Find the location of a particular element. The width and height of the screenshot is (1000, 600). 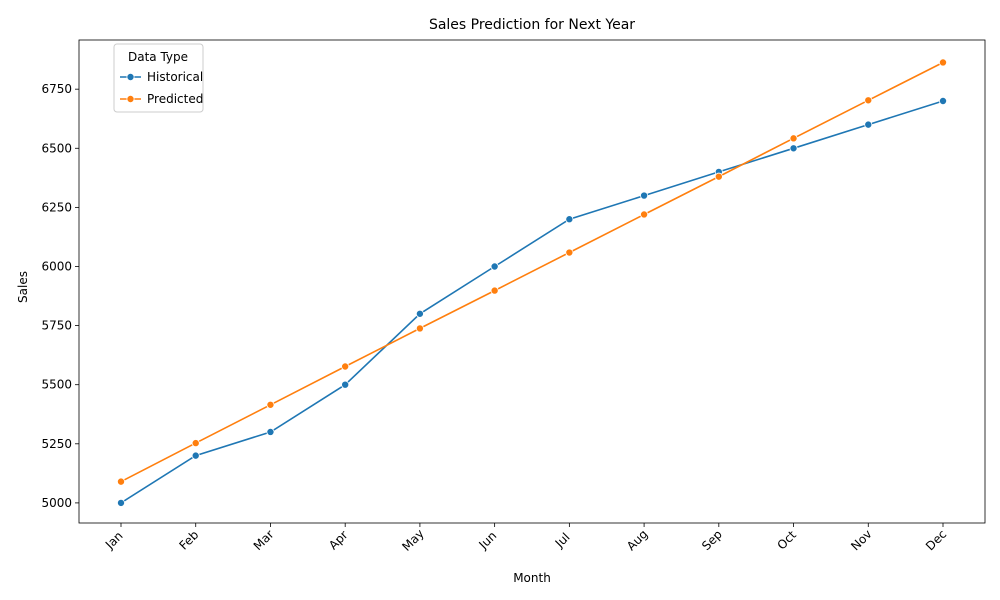

y-tick-label: 6000 is located at coordinates (56, 266).